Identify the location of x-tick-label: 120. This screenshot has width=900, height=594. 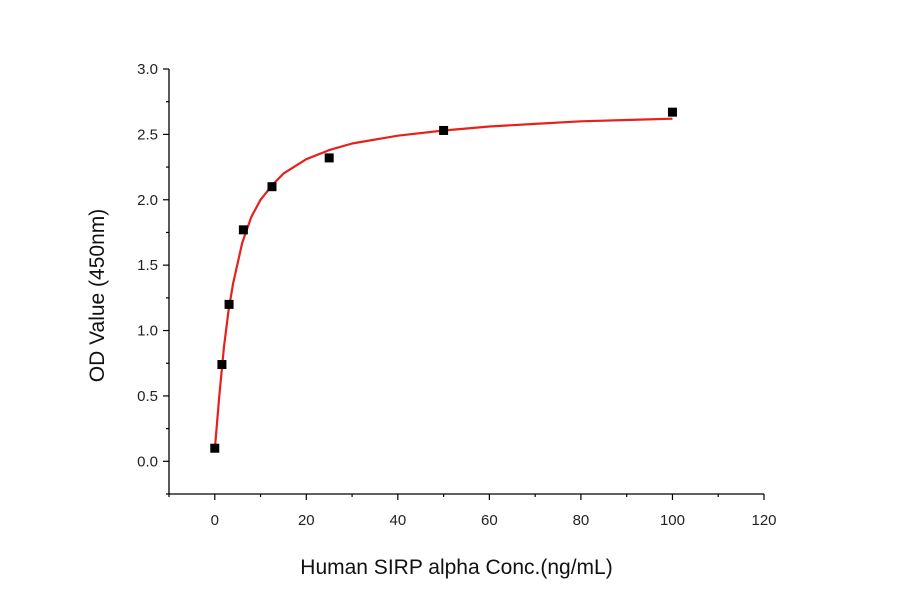
(763, 520).